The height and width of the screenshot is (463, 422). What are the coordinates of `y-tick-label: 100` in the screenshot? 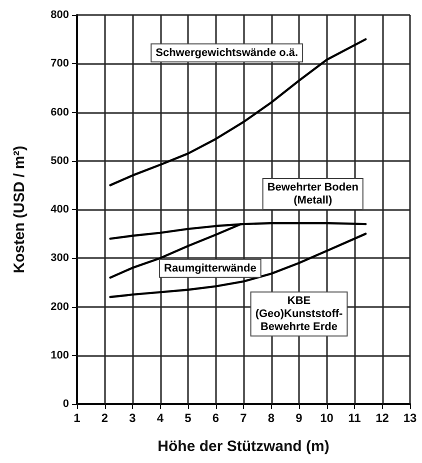 It's located at (59, 355).